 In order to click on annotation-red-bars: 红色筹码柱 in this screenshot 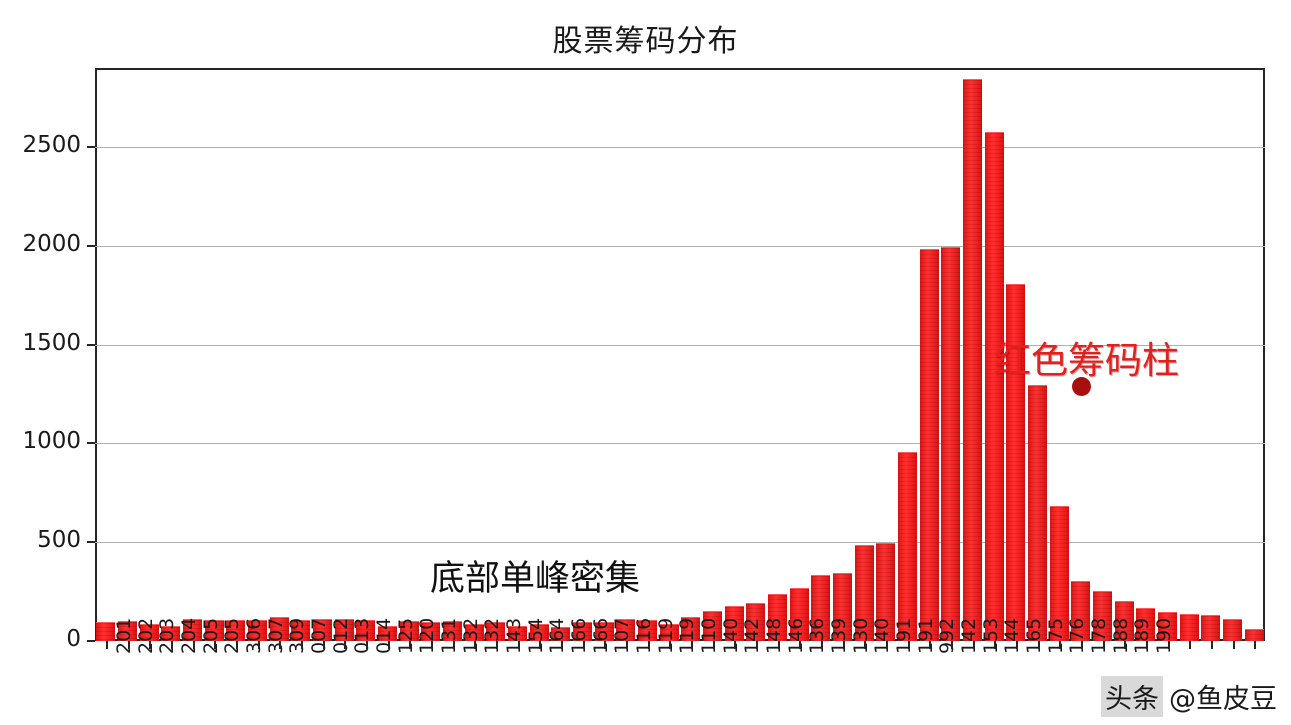, I will do `click(1086, 360)`.